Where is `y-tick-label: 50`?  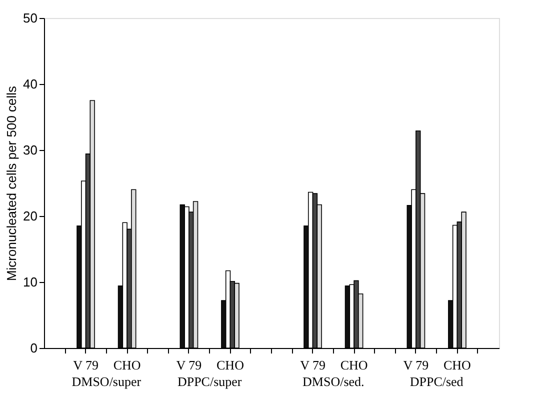
y-tick-label: 50 is located at coordinates (30, 18).